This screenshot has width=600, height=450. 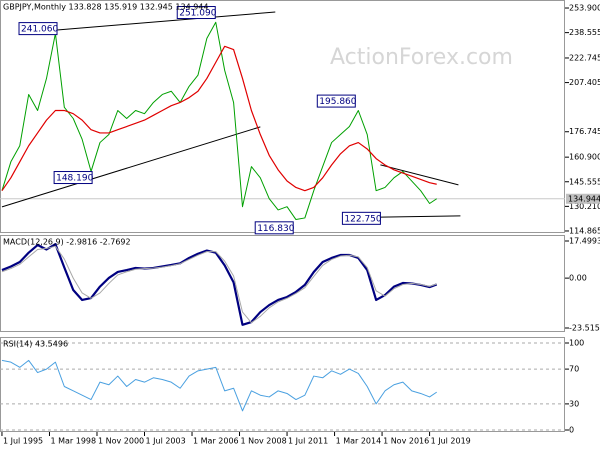 I want to click on x-tick-label: 1 Jul 2019, so click(x=451, y=441).